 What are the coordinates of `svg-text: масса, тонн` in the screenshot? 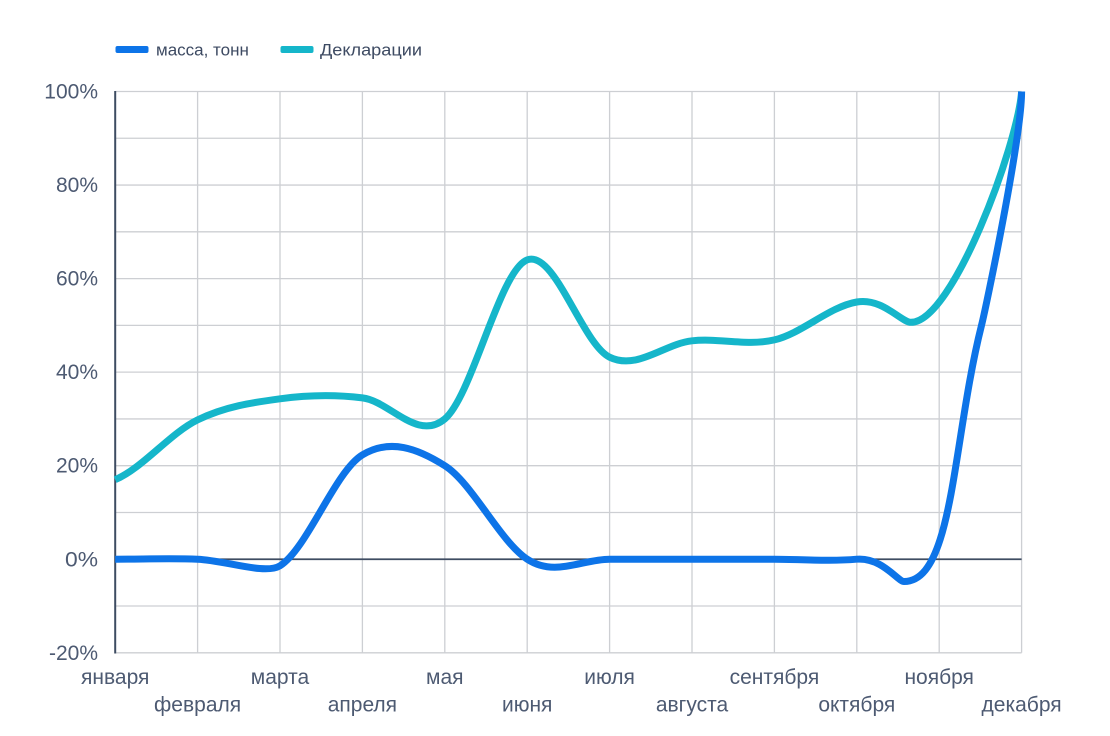 It's located at (202, 50).